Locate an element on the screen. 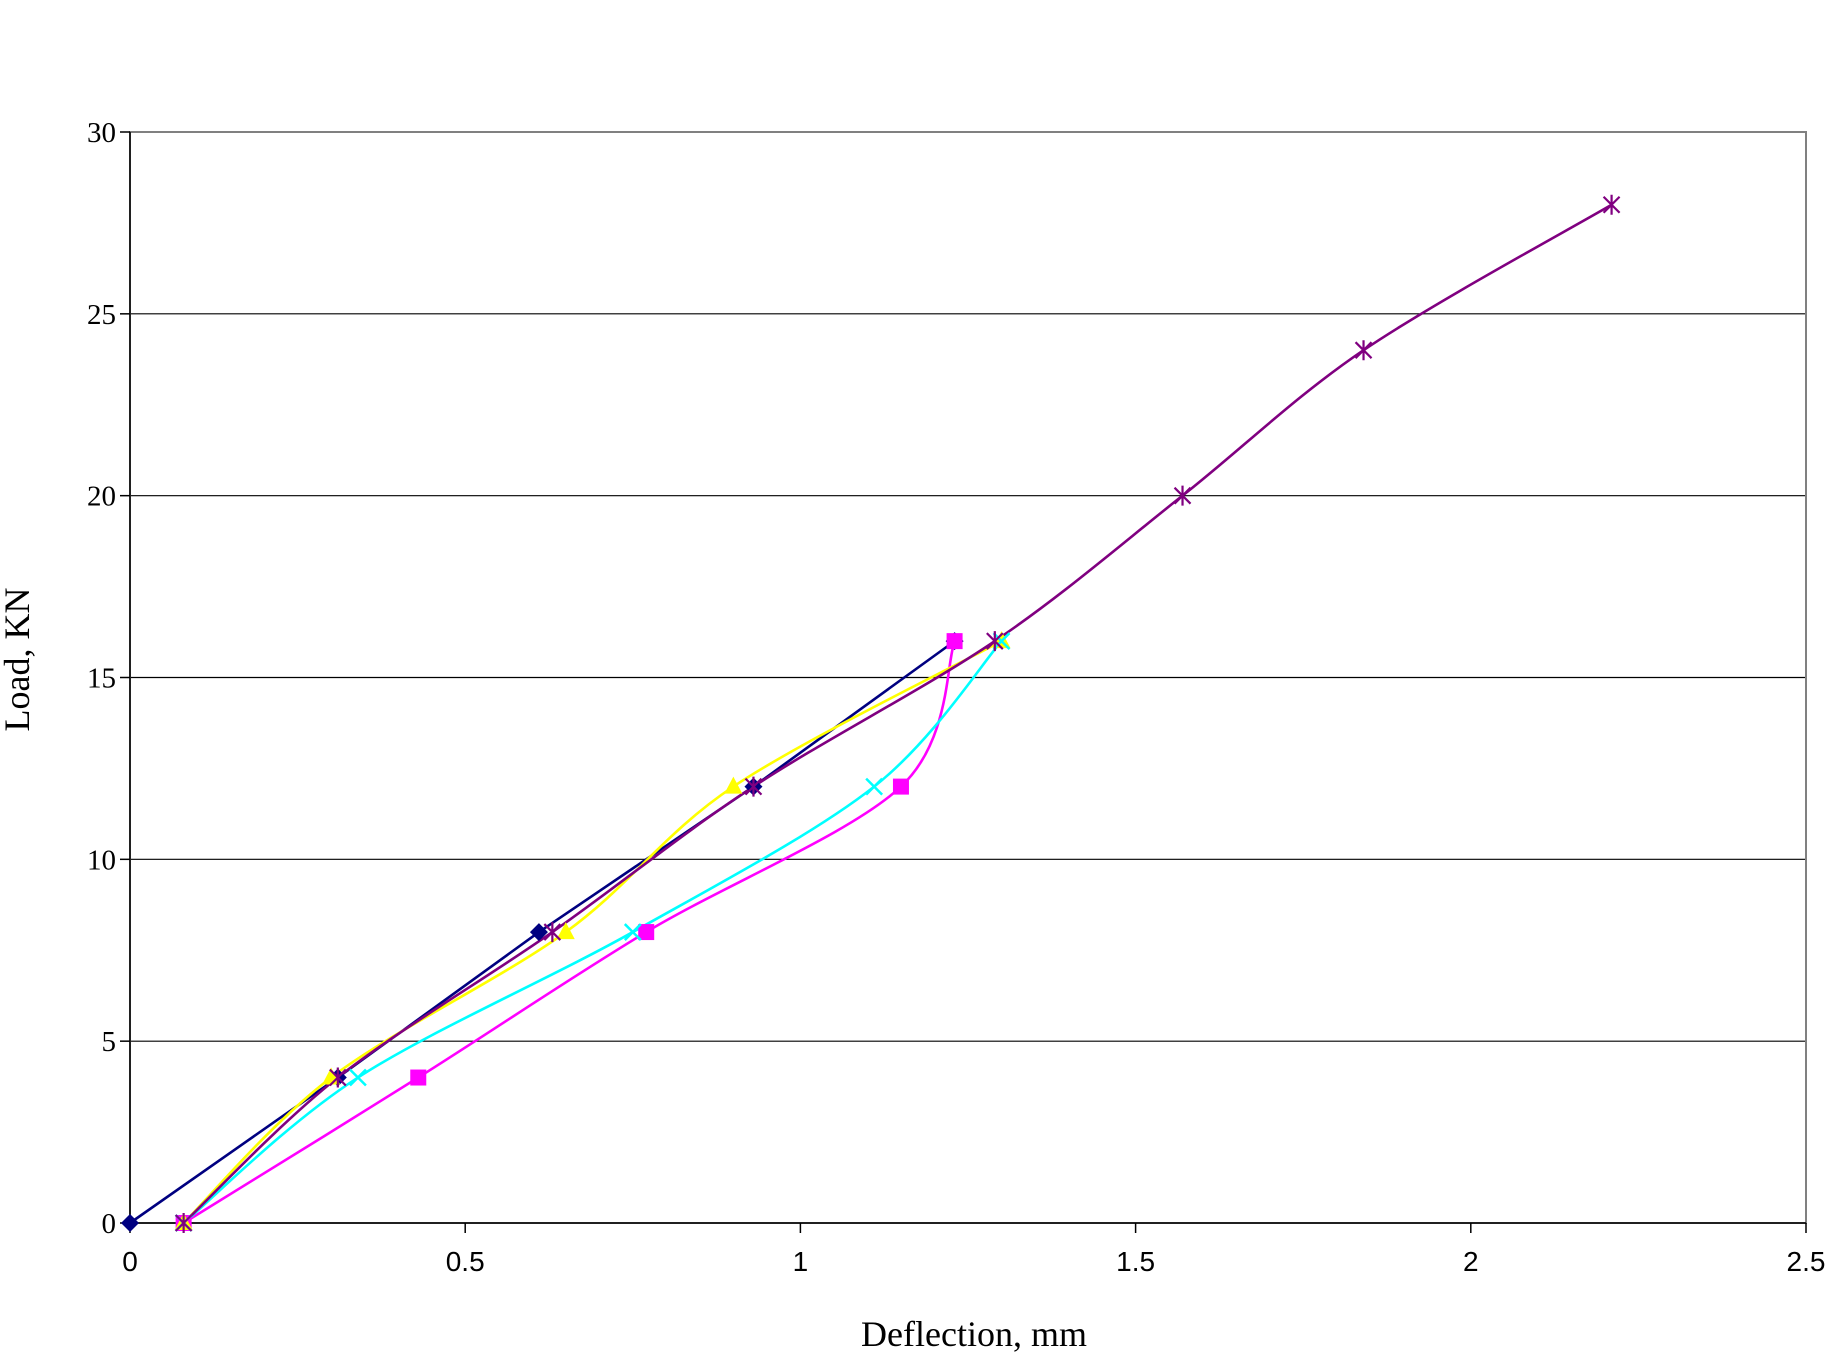 The image size is (1836, 1363). y-tick-label: 10 is located at coordinates (101, 860).